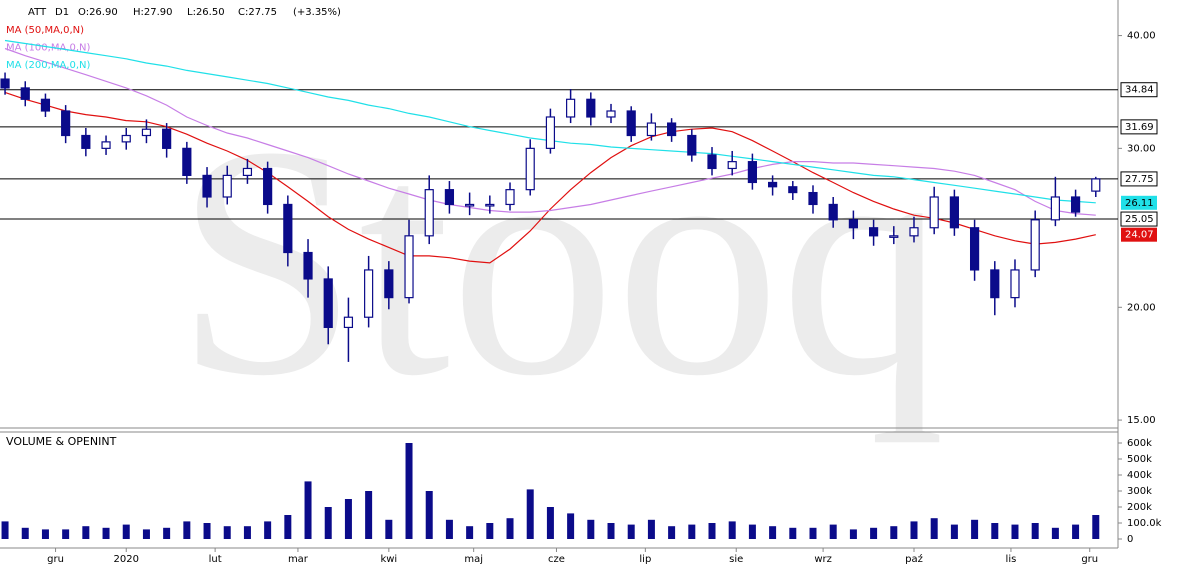 This screenshot has width=1182, height=574. I want to click on y-tick-label: 15.00, so click(1141, 420).